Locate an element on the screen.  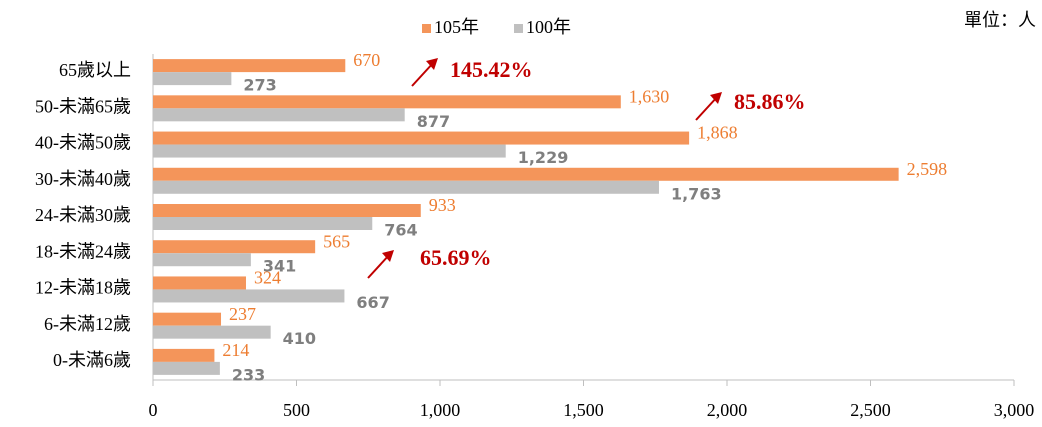
y-tick-label: 6-未滿12歲 is located at coordinates (87, 324).